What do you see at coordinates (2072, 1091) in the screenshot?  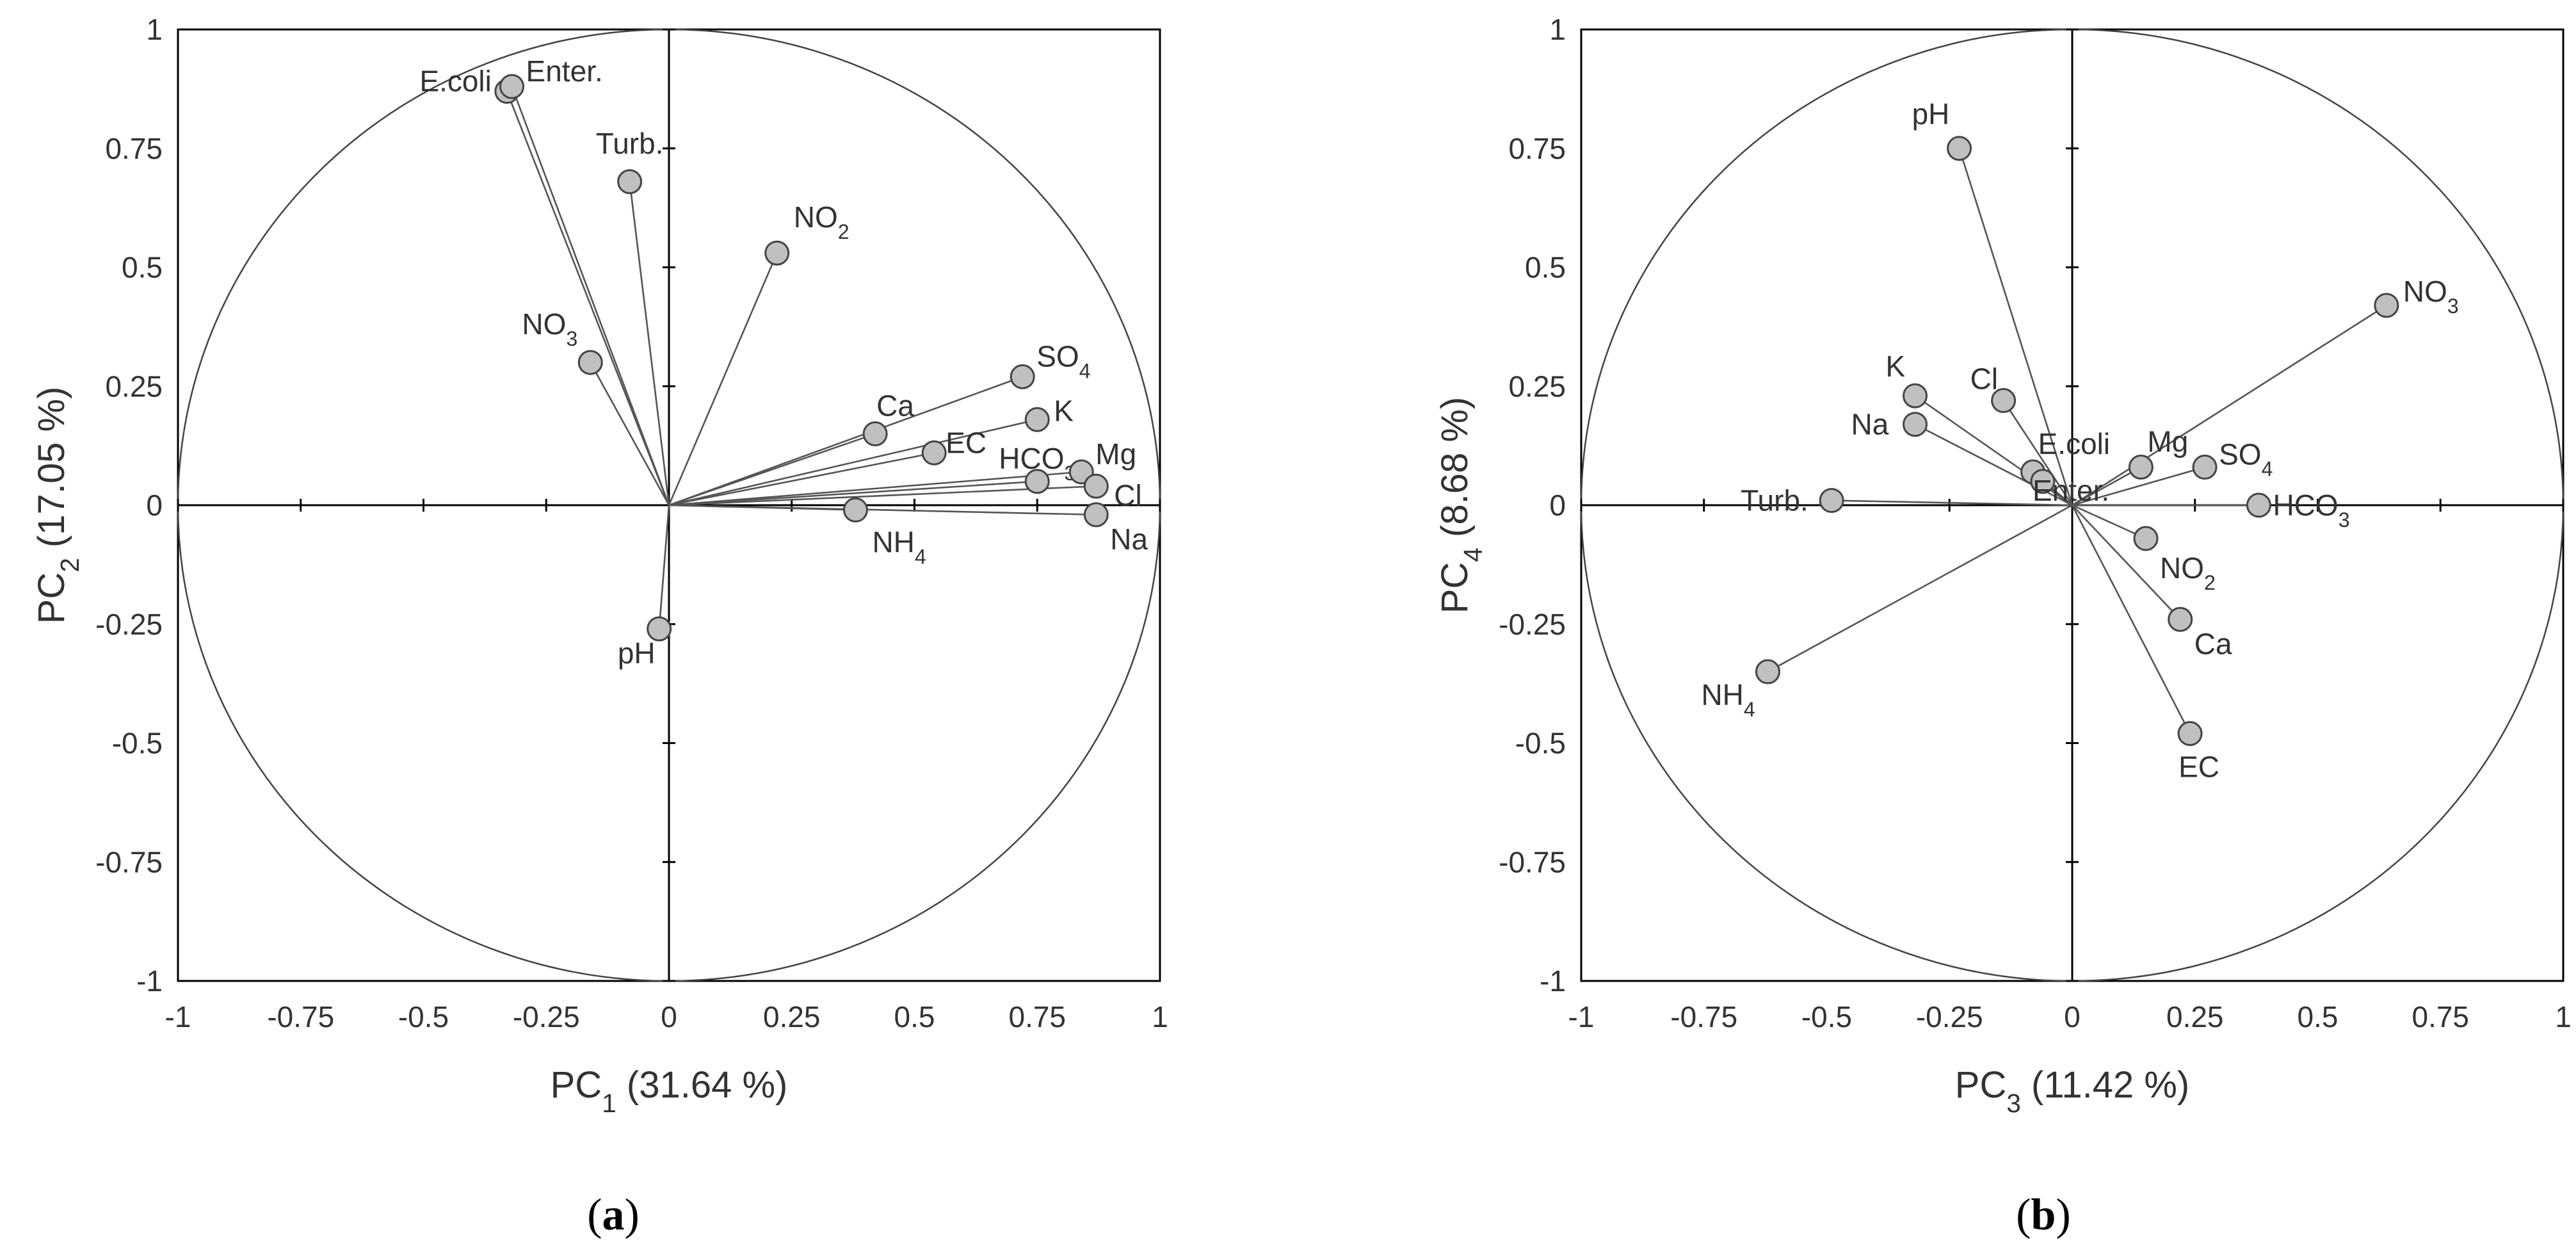 I see `x-axis-title: PC3 (11.42 %)` at bounding box center [2072, 1091].